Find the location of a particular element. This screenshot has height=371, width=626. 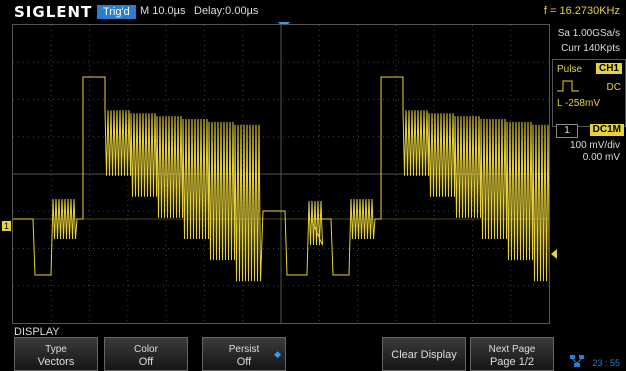

clear-display-softkey: Clear Display is located at coordinates (424, 354).